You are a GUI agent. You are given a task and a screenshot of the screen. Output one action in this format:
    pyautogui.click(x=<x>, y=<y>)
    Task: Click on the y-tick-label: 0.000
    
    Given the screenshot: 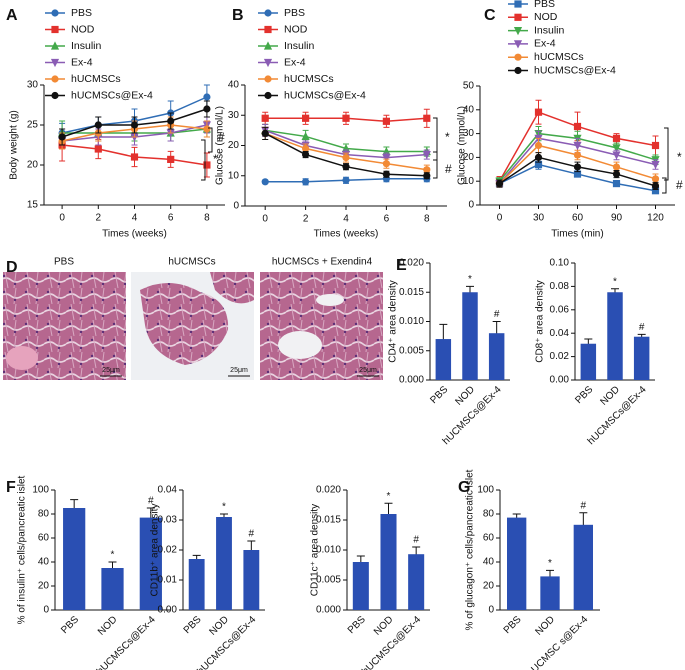 What is the action you would take?
    pyautogui.click(x=411, y=380)
    